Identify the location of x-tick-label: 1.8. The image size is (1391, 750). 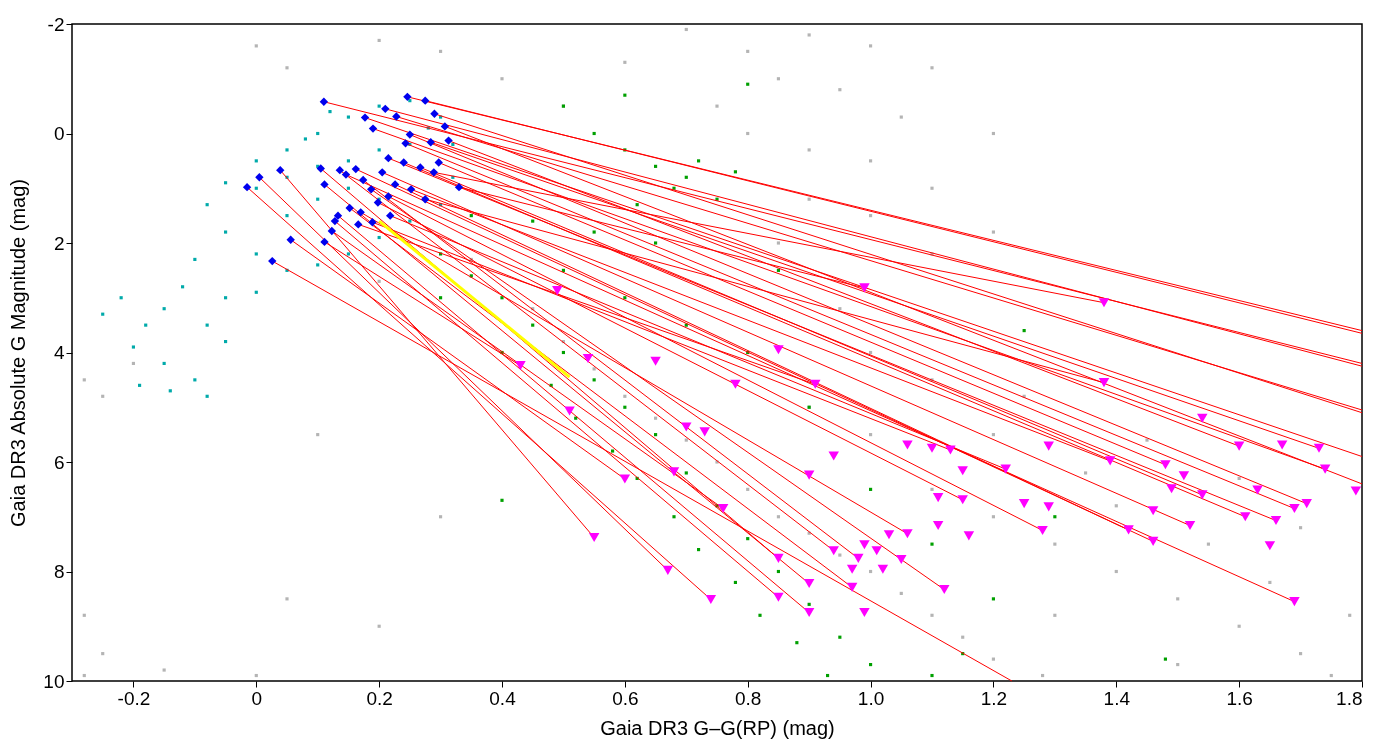
(1349, 698).